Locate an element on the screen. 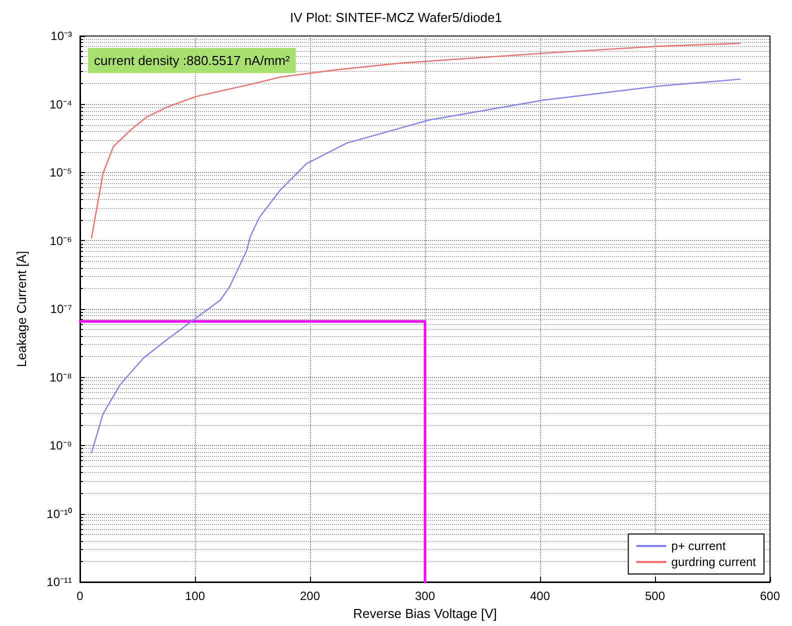 The height and width of the screenshot is (626, 792). y-axis-title: Leakage Current [A] is located at coordinates (21, 309).